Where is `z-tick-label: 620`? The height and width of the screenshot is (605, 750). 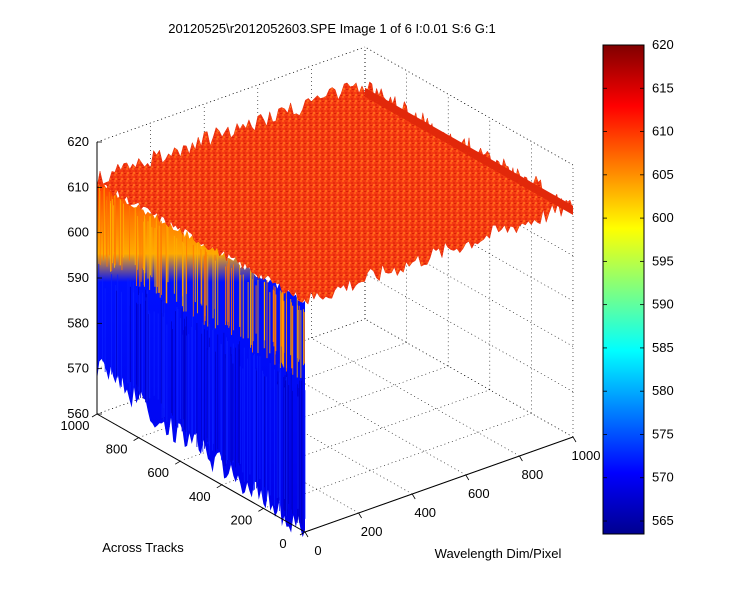
z-tick-label: 620 is located at coordinates (78, 141).